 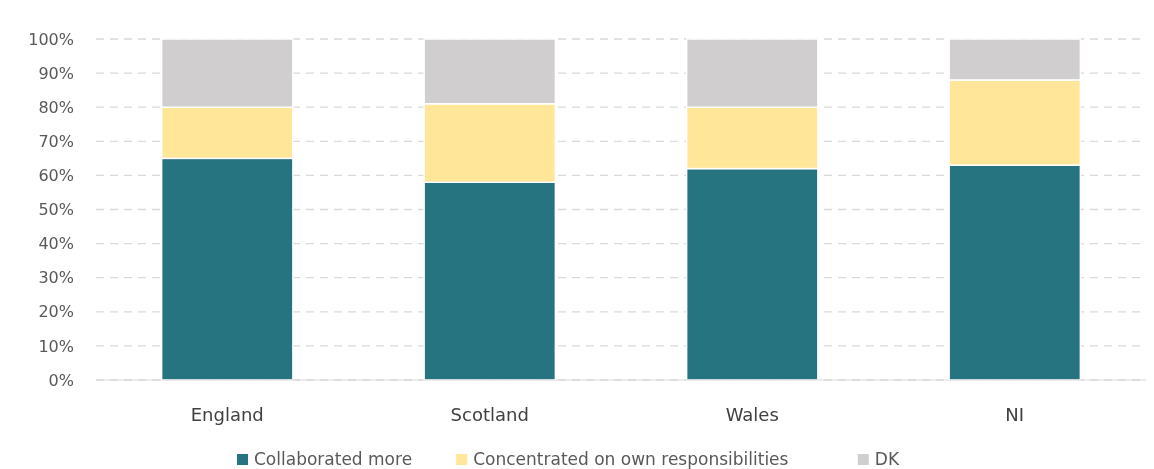 I want to click on y-tick-label: 50%, so click(x=56, y=210).